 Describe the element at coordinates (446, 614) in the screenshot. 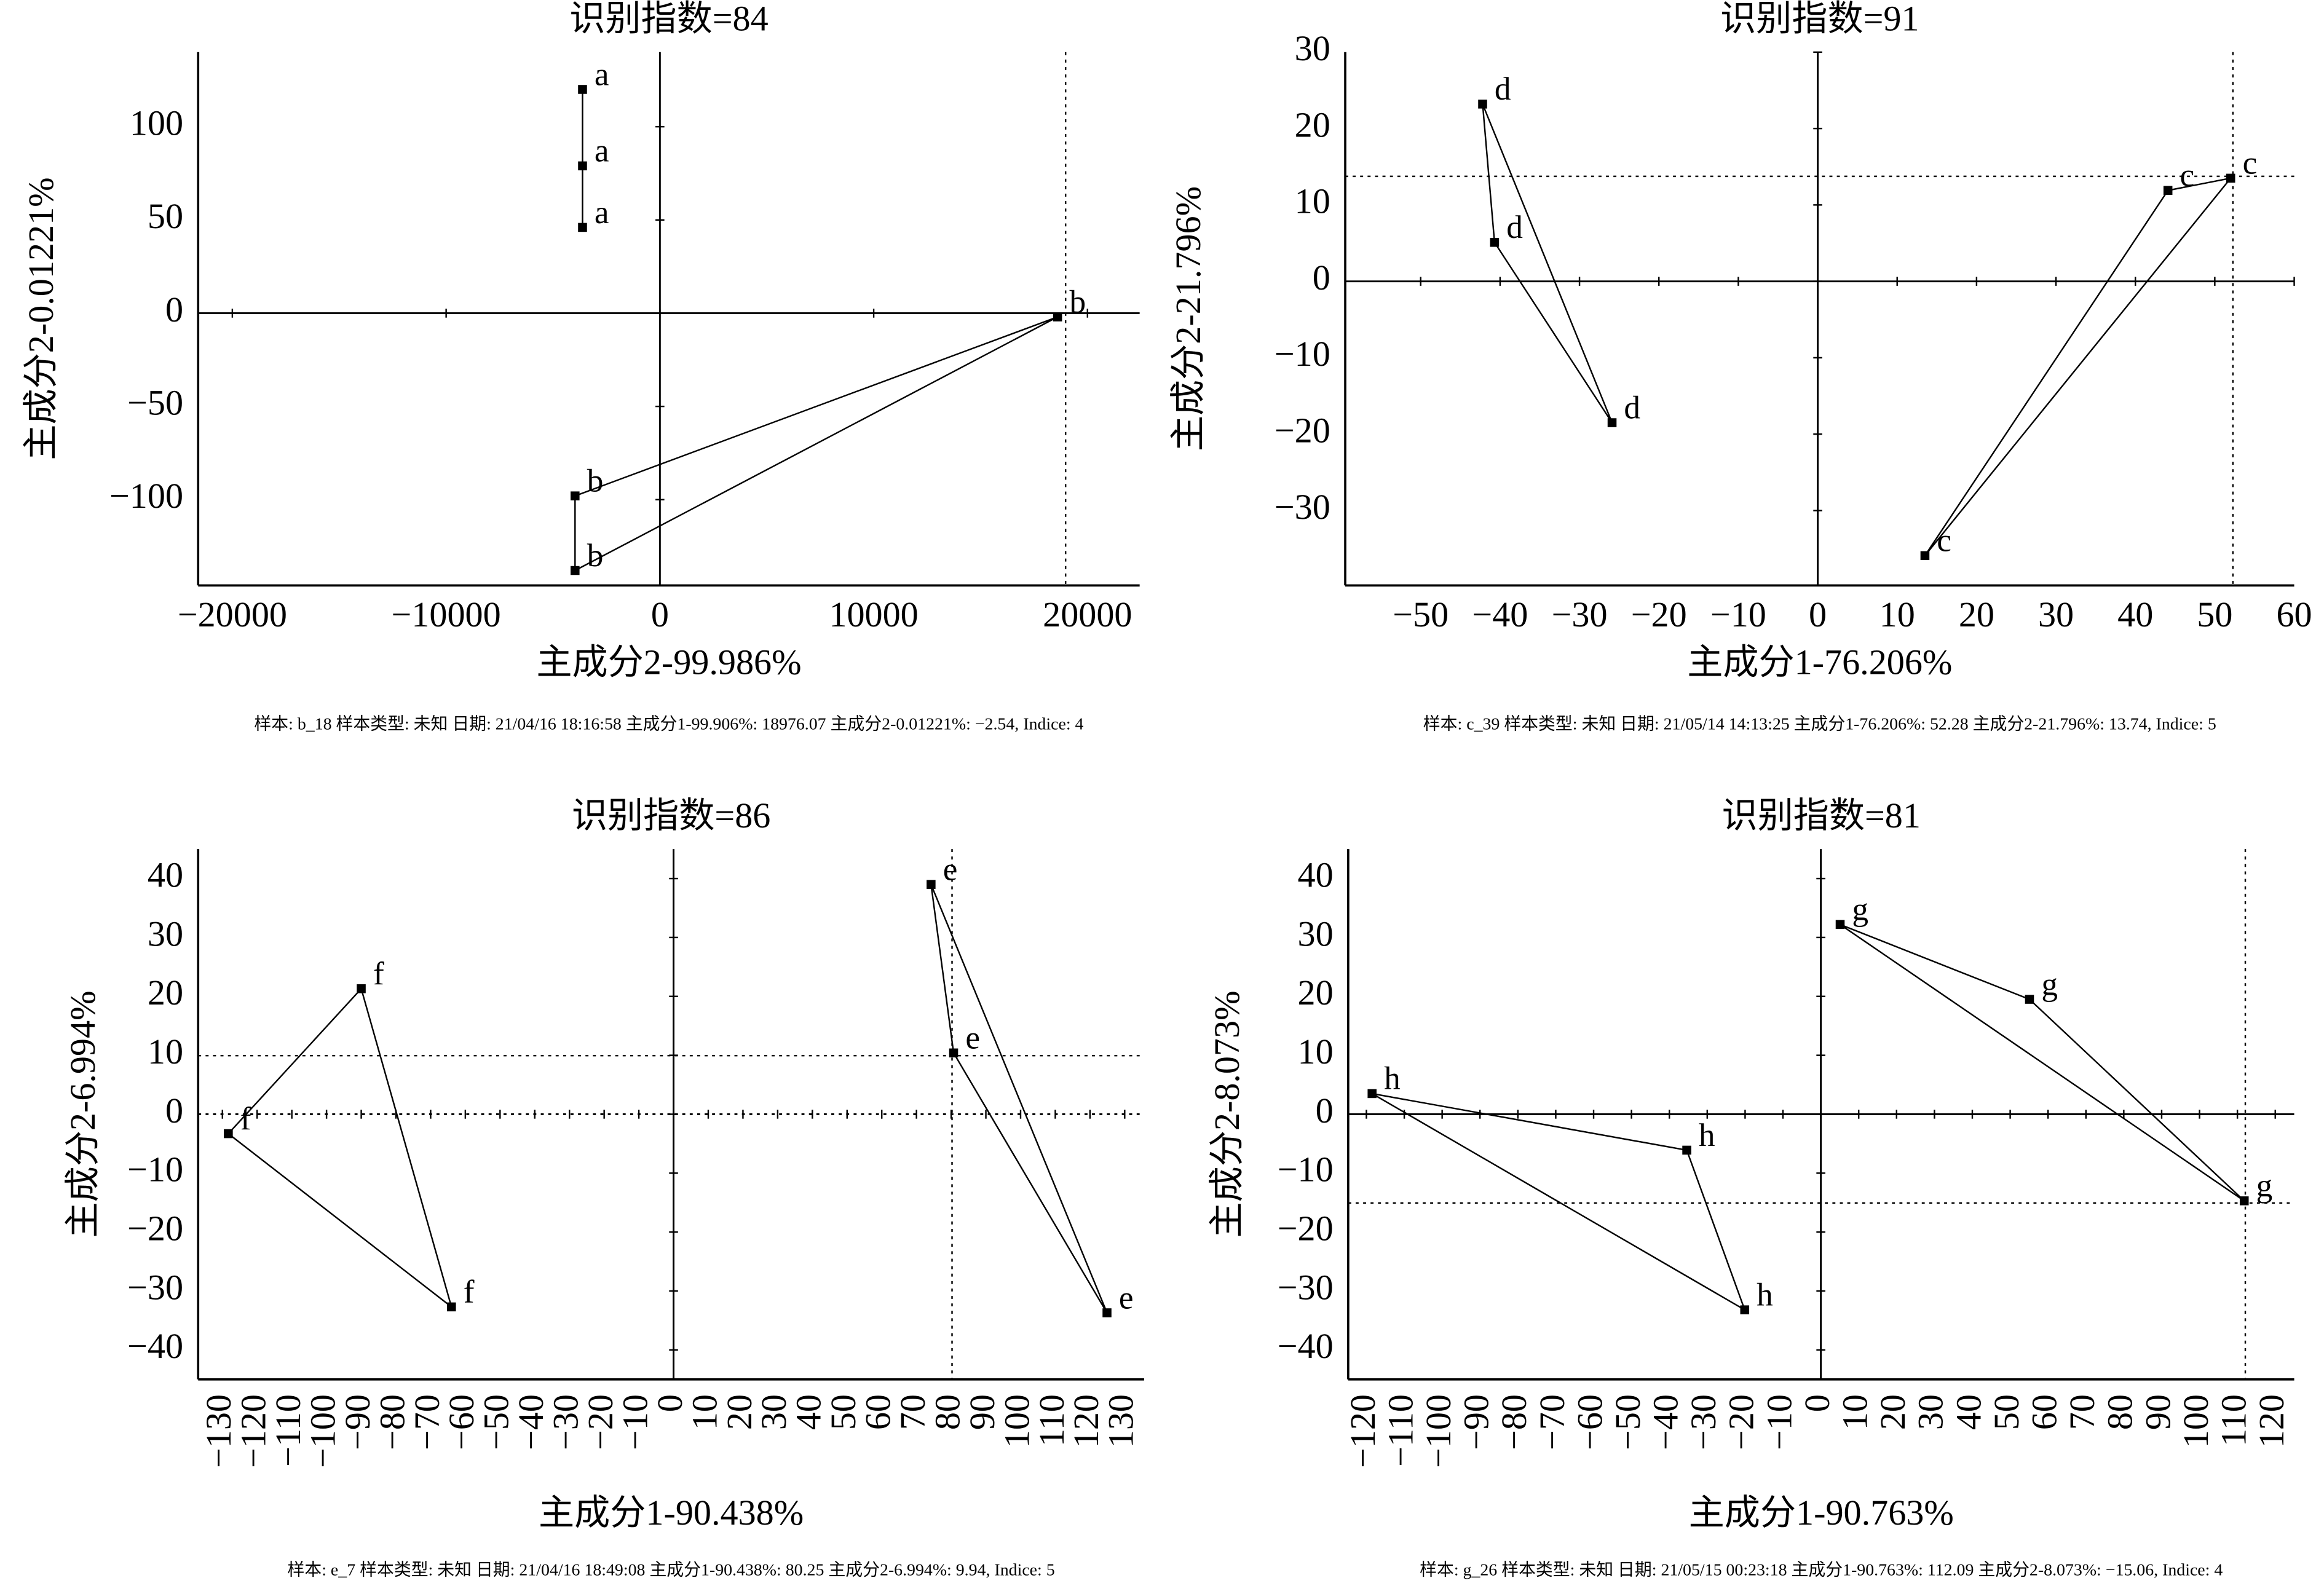

I see `x-tick-label: −10000` at that location.